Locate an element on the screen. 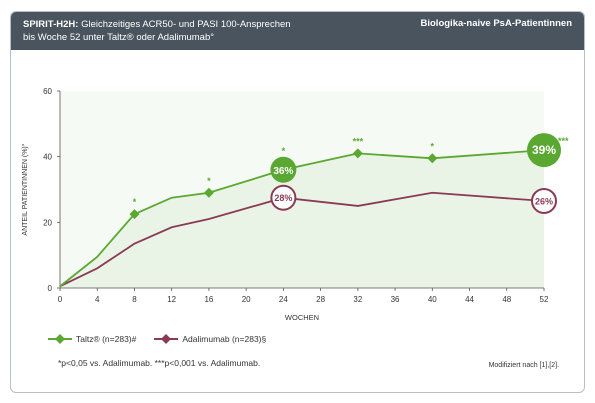 Image resolution: width=595 pixels, height=403 pixels. y-tick-label: 60 is located at coordinates (47, 91).